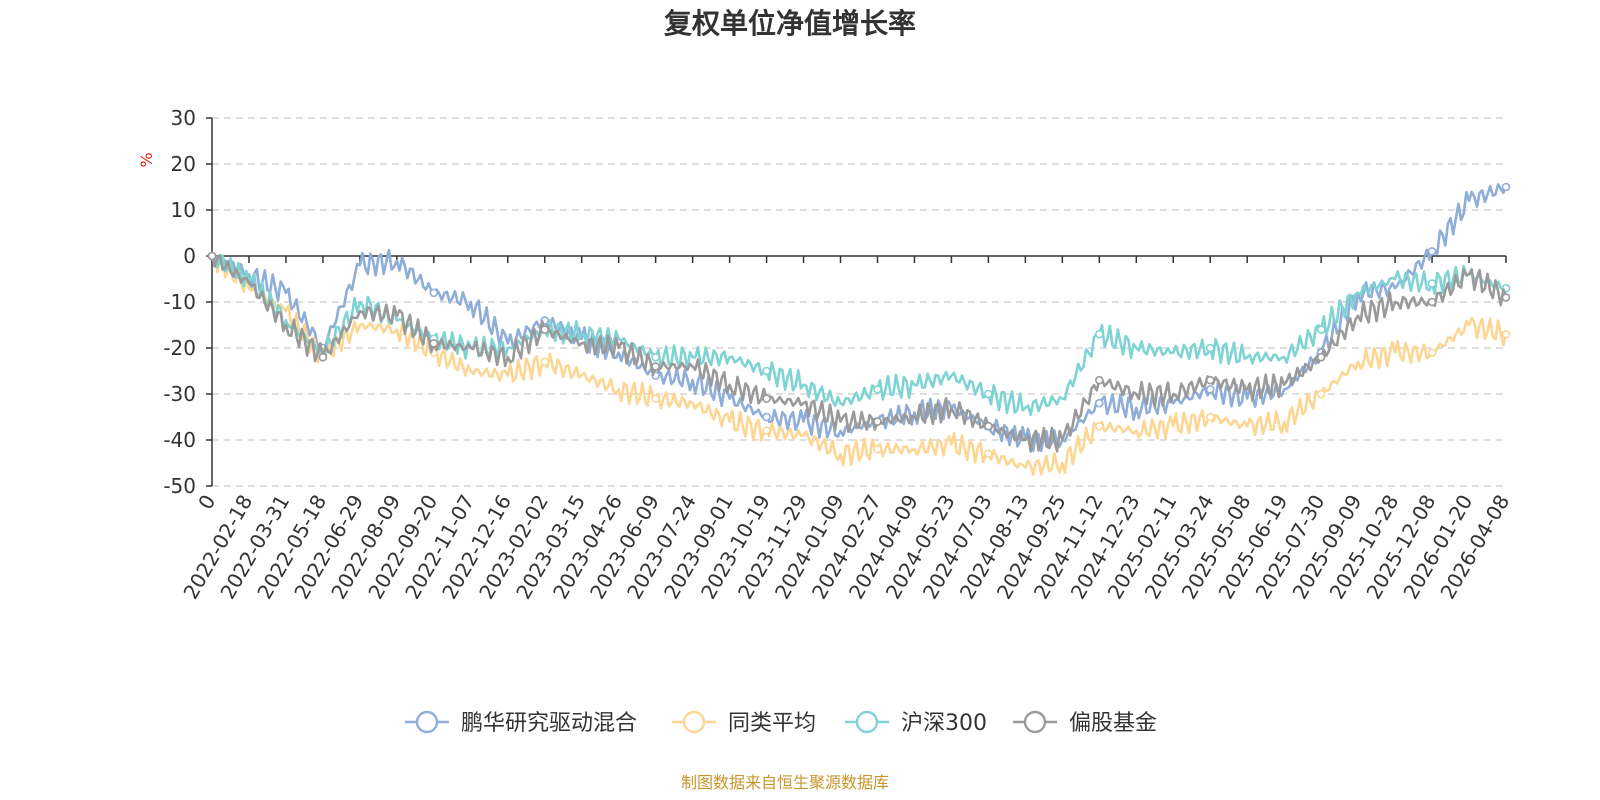 This screenshot has height=800, width=1600. I want to click on legend-item: 鹏华研究驱动混合, so click(521, 723).